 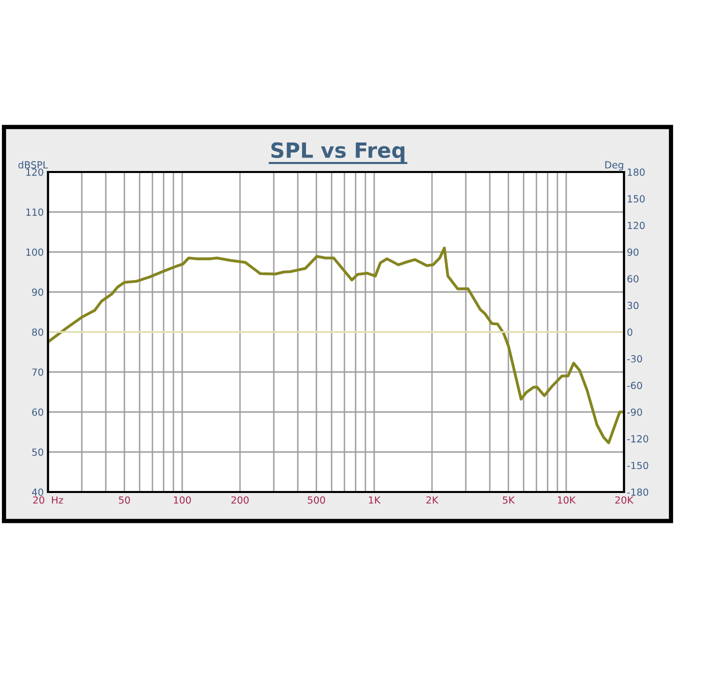 I want to click on y2-tick-label: 30, so click(x=633, y=306).